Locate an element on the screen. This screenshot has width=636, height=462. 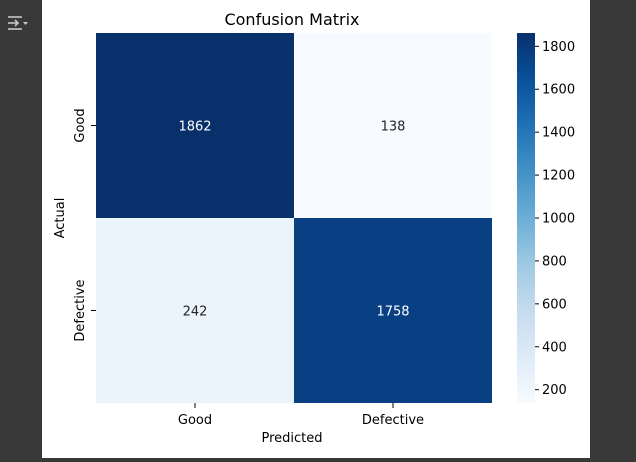
colorbar-tick-label: 1800 is located at coordinates (558, 47).